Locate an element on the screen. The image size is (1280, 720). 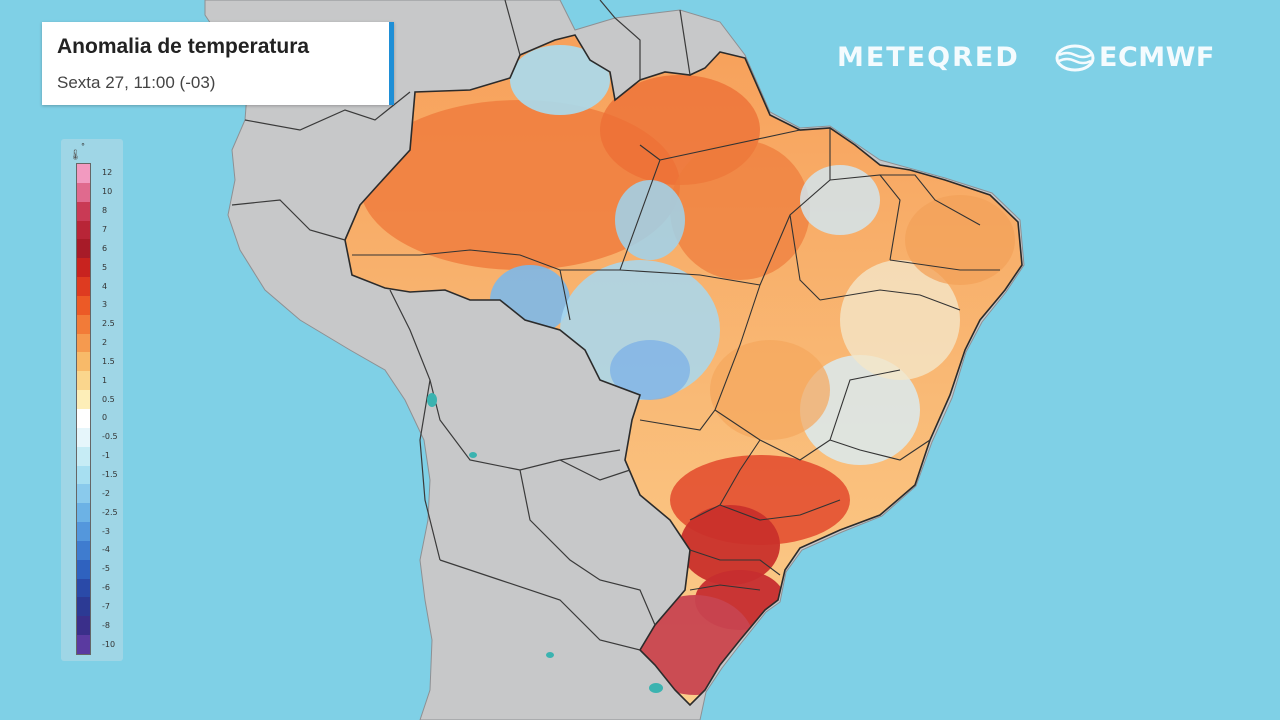
legend-label: -4 is located at coordinates (106, 550).